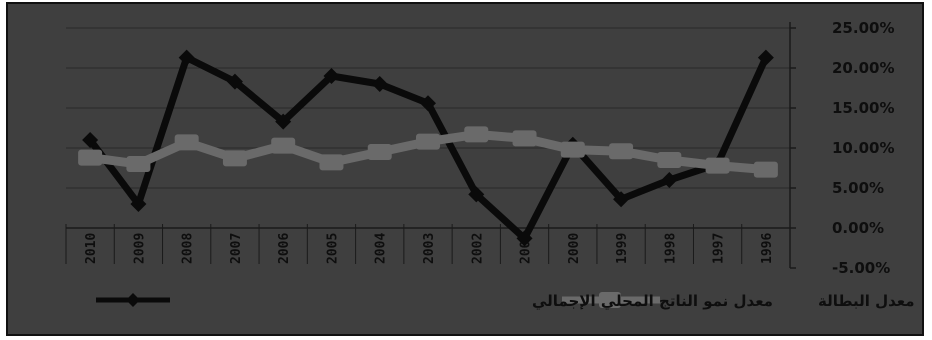 This screenshot has width=932, height=340. What do you see at coordinates (610, 300) in the screenshot?
I see `legend-marker-unemployment` at bounding box center [610, 300].